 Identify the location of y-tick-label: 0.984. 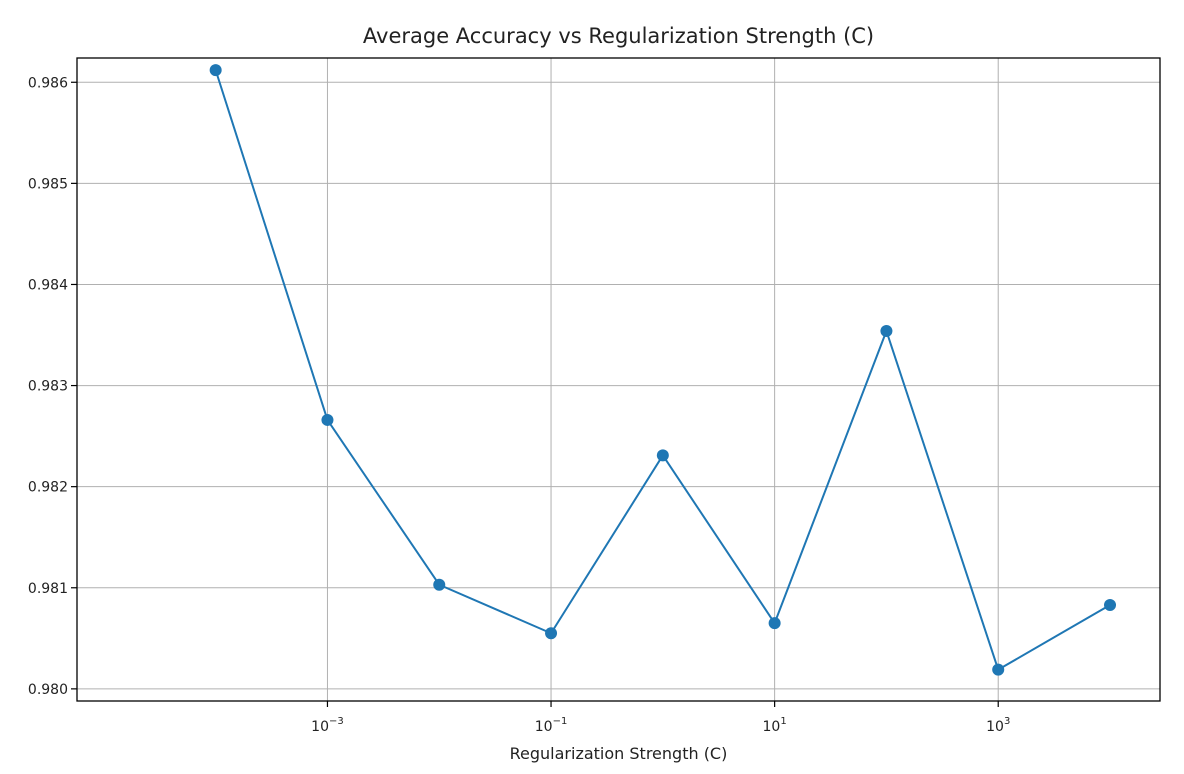
(48, 285).